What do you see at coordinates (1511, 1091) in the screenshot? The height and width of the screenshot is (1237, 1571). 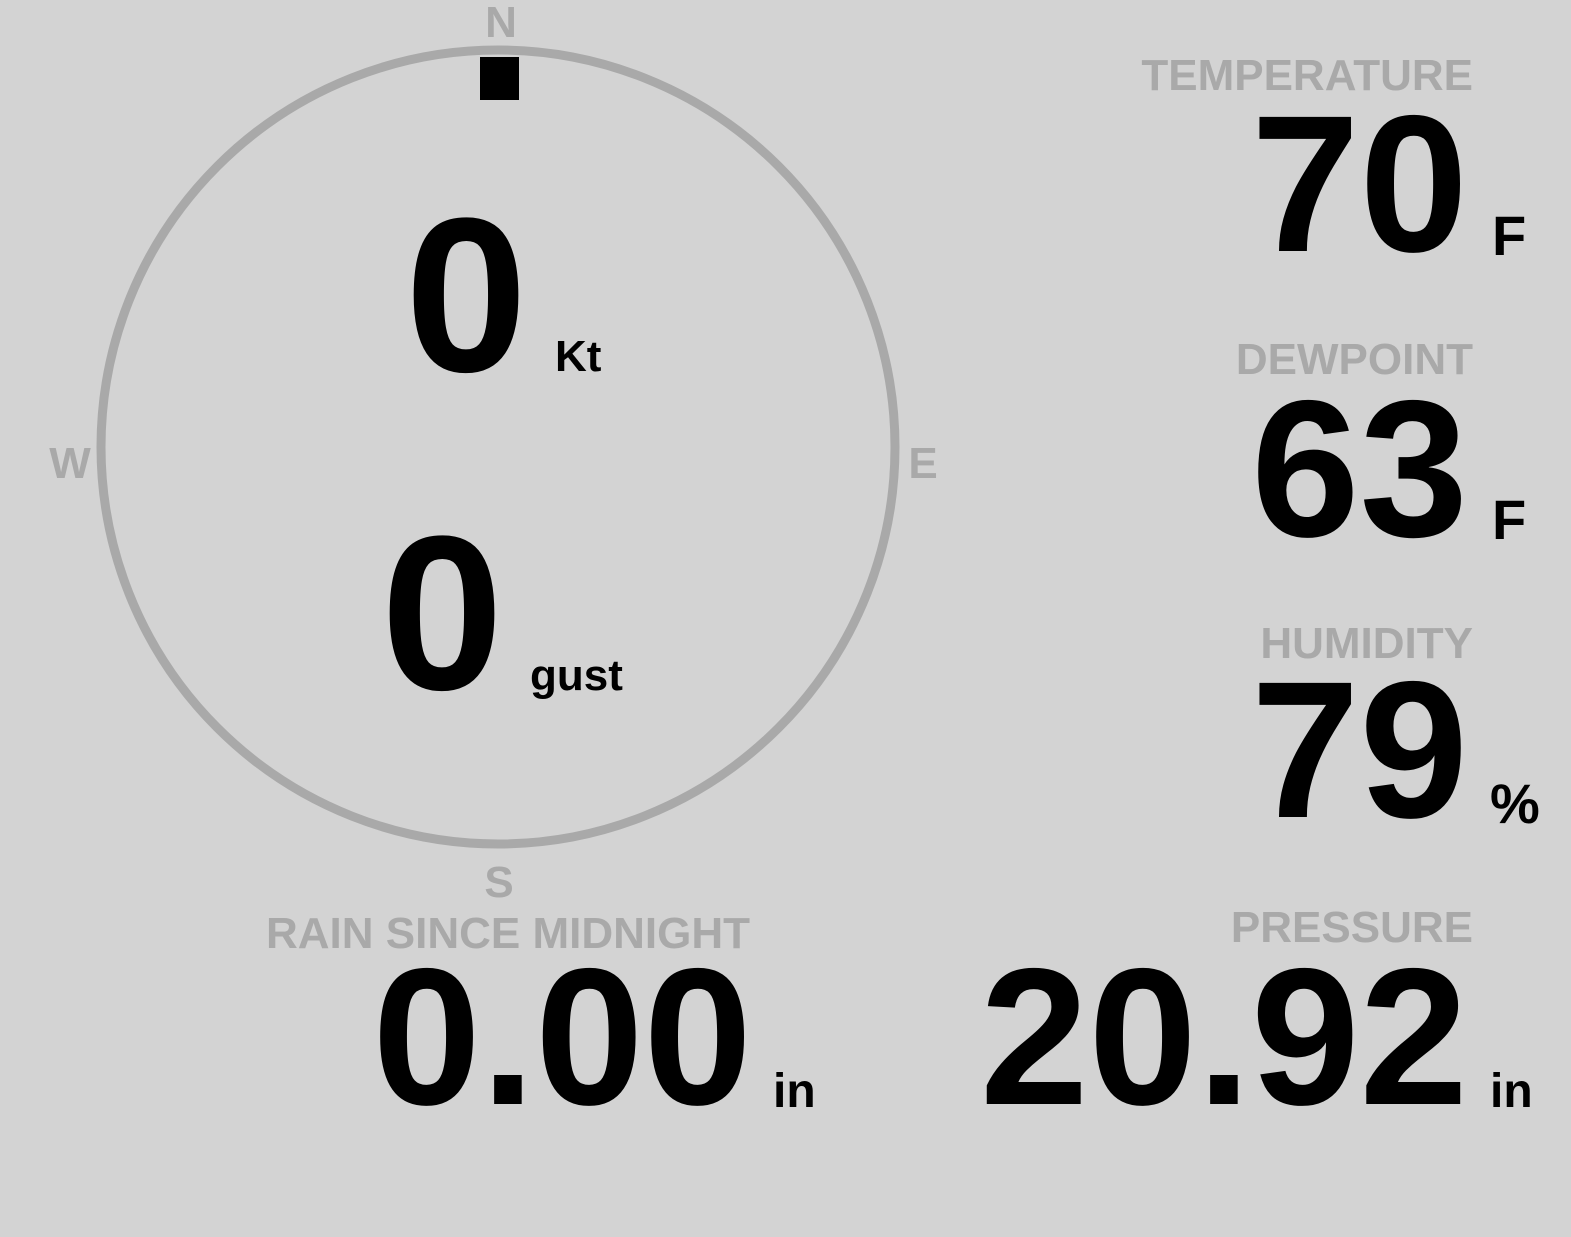 I see `pressure-unit: in` at bounding box center [1511, 1091].